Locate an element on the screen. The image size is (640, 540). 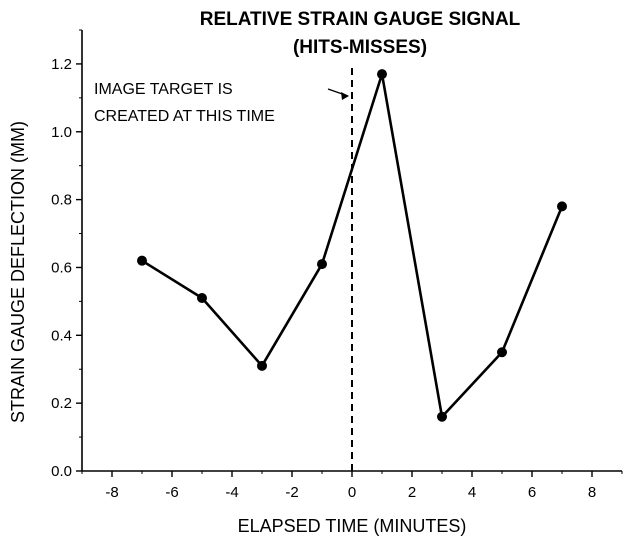
chart-title: RELATIVE STRAIN GAUGE SIGNAL is located at coordinates (360, 19).